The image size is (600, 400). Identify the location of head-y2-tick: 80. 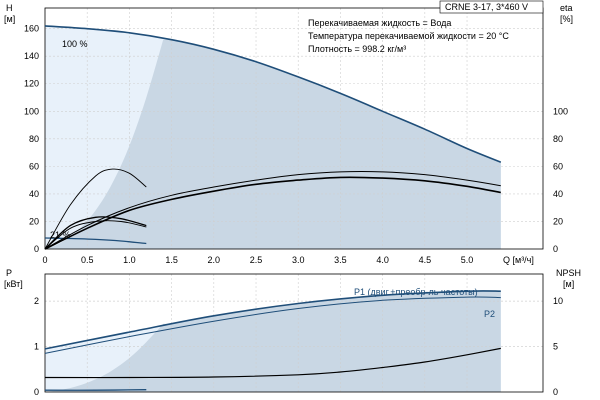
(558, 139).